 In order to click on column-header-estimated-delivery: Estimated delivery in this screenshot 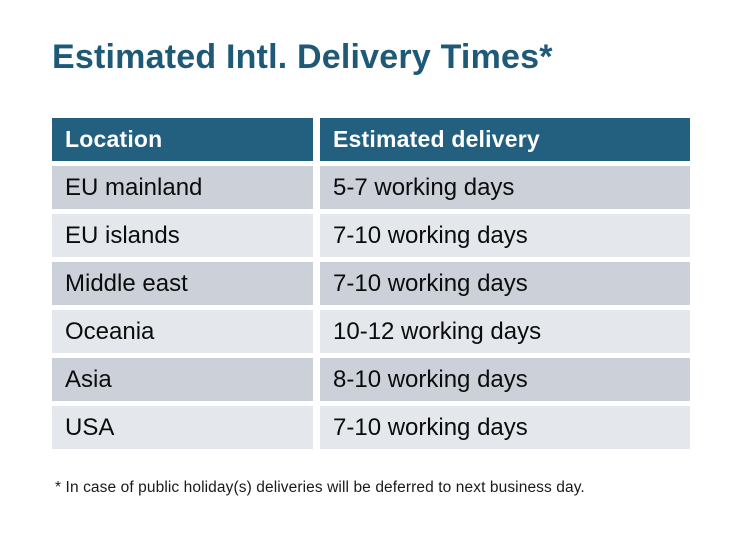, I will do `click(505, 139)`.